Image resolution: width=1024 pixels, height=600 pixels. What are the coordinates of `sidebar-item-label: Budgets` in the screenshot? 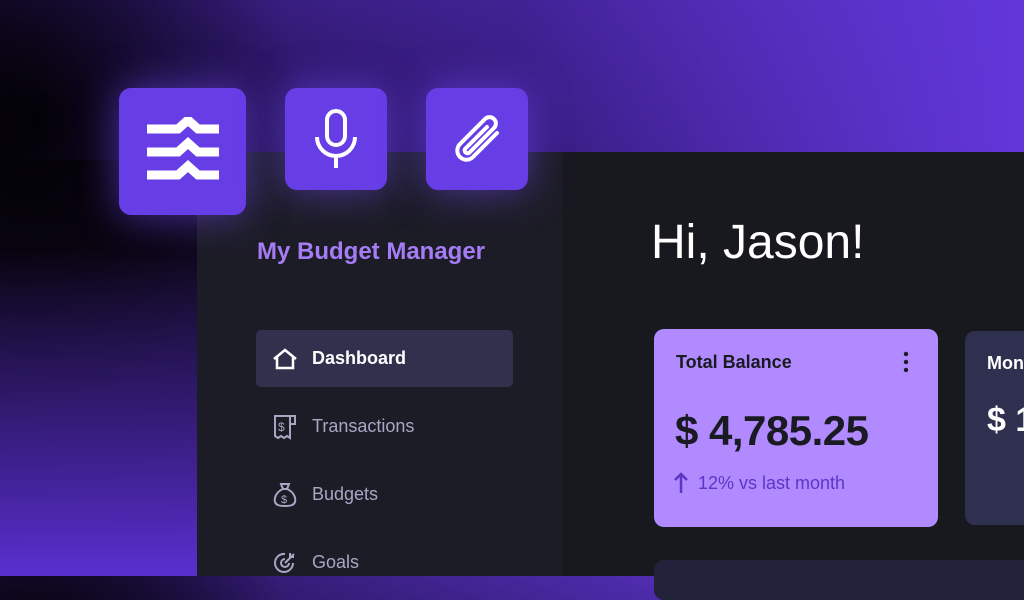 It's located at (345, 494).